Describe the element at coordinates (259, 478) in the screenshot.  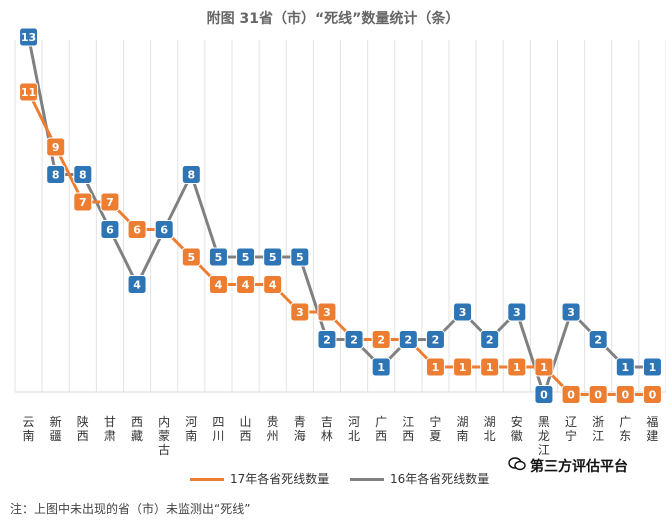
I see `legend-item-17: 17年各省死线数量` at that location.